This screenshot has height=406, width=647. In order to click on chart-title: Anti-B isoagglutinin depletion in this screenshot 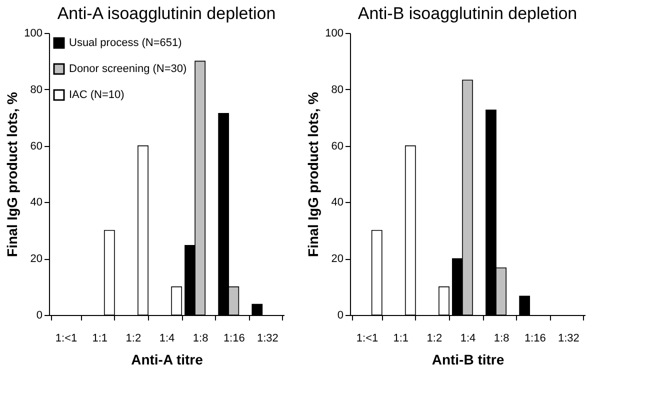, I will do `click(468, 13)`.